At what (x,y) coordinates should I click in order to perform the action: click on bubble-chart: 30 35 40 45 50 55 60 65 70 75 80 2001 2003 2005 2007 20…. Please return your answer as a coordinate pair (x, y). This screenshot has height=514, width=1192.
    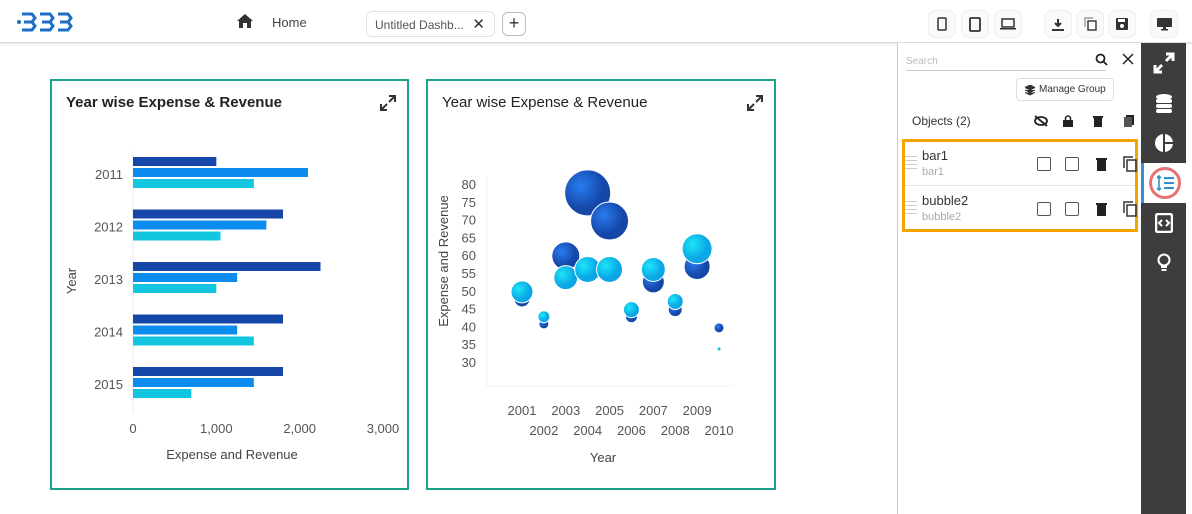
    Looking at the image, I should click on (584, 317).